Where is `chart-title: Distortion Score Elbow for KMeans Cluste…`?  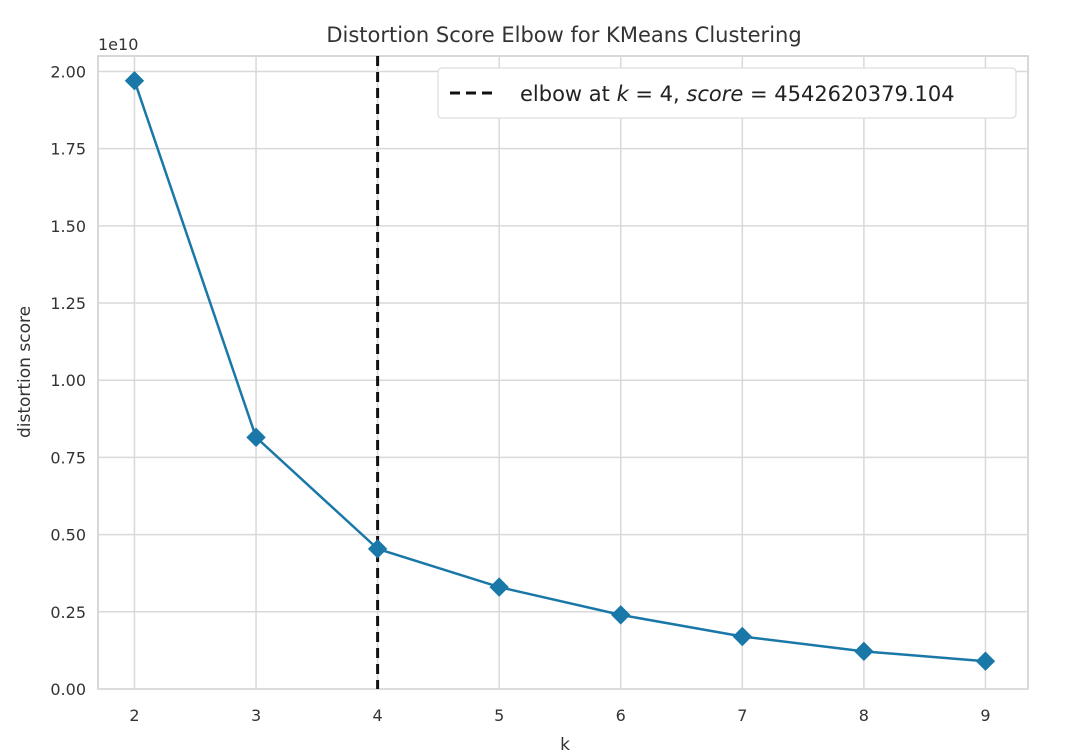 chart-title: Distortion Score Elbow for KMeans Cluste… is located at coordinates (563, 35).